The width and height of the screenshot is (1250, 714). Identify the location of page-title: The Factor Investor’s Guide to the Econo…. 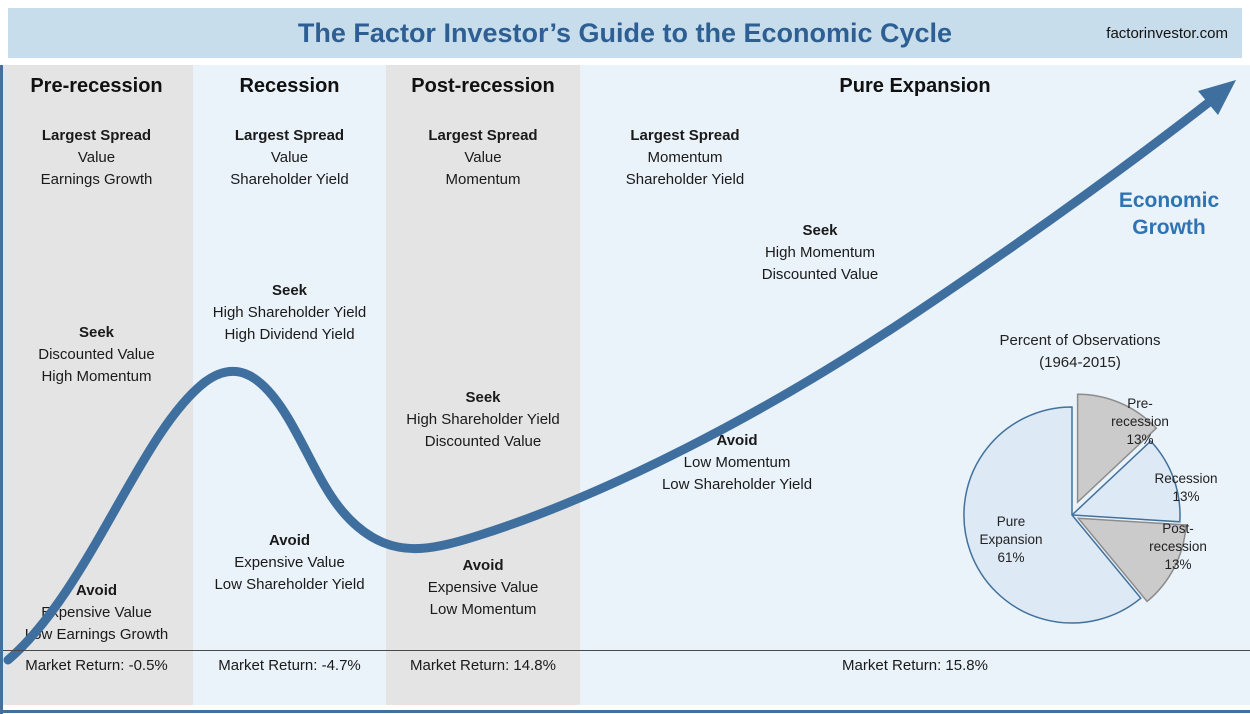
(625, 33).